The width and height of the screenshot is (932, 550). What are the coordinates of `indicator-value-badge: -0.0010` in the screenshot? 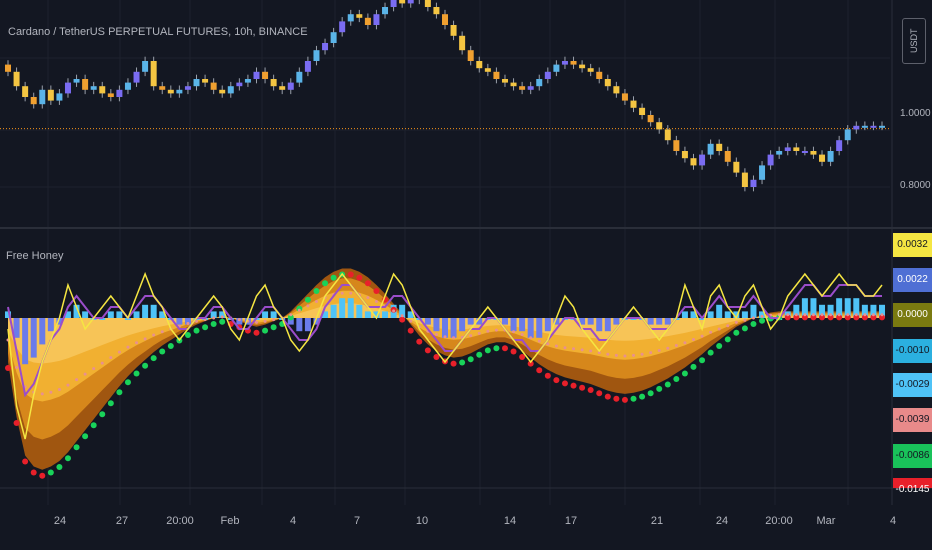 It's located at (912, 351).